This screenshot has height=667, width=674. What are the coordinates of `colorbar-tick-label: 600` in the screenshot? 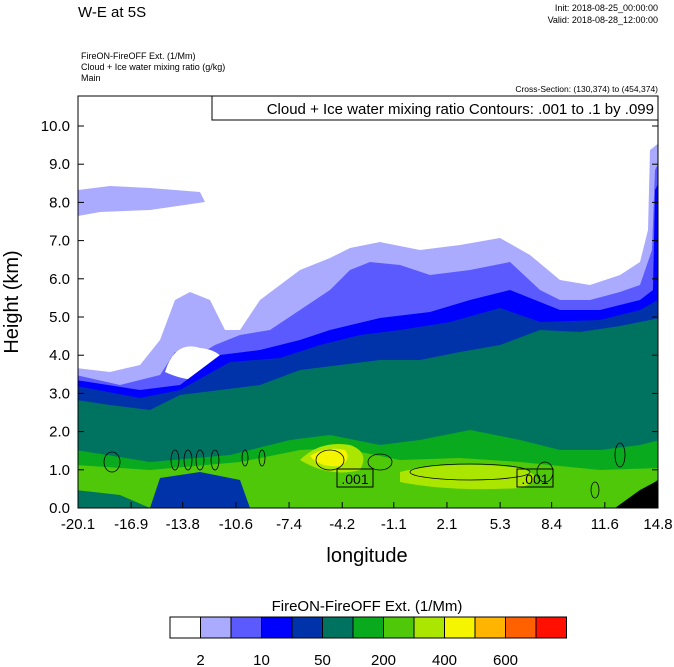 It's located at (505, 659).